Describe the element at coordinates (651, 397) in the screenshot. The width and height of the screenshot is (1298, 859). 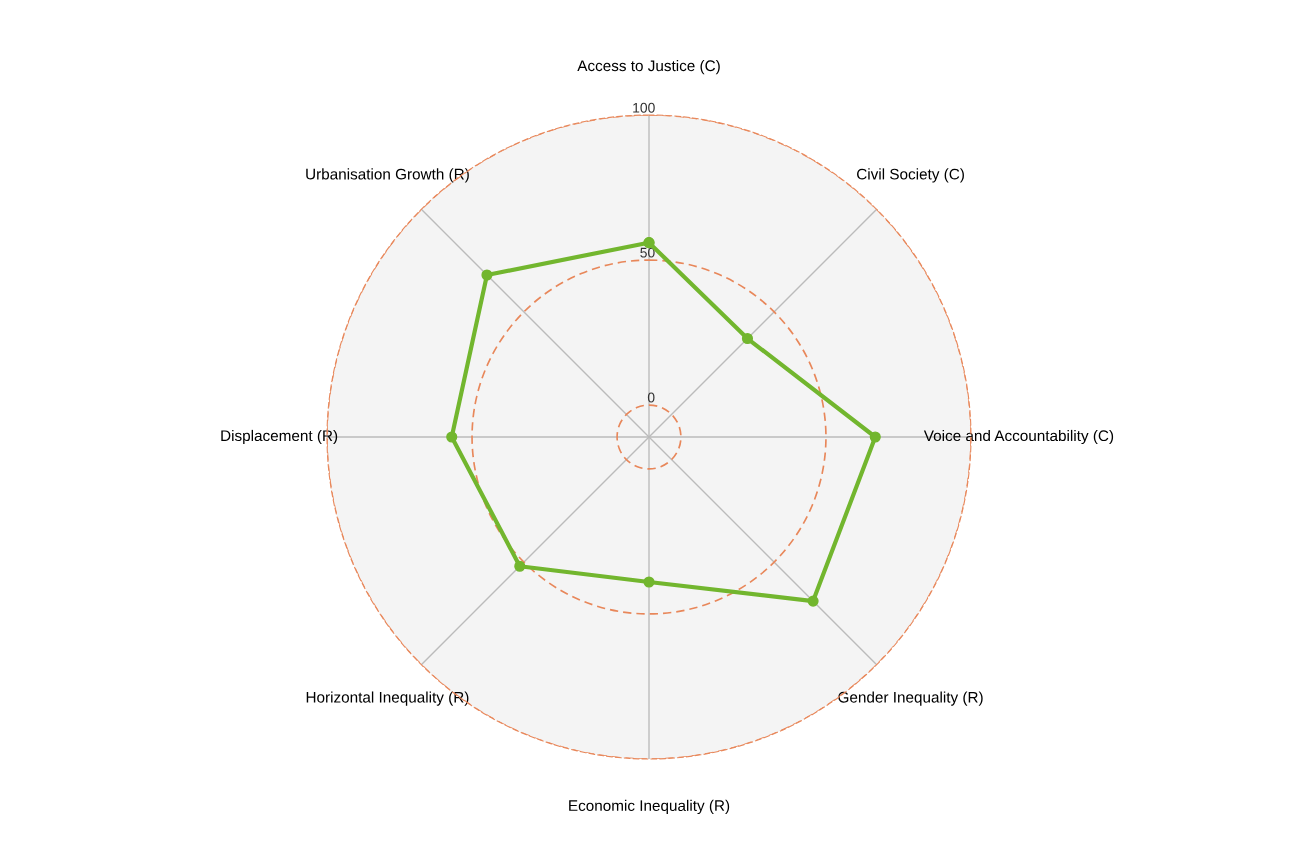
I see `y-tick-label: 0` at that location.